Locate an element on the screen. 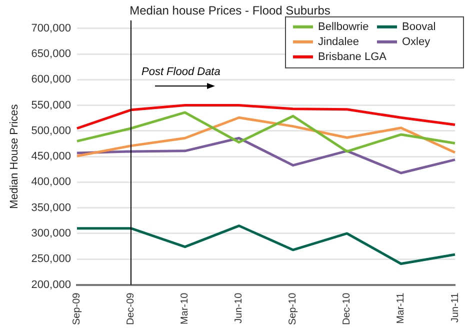 The height and width of the screenshot is (332, 470). annotation: Post Flood Data is located at coordinates (180, 72).